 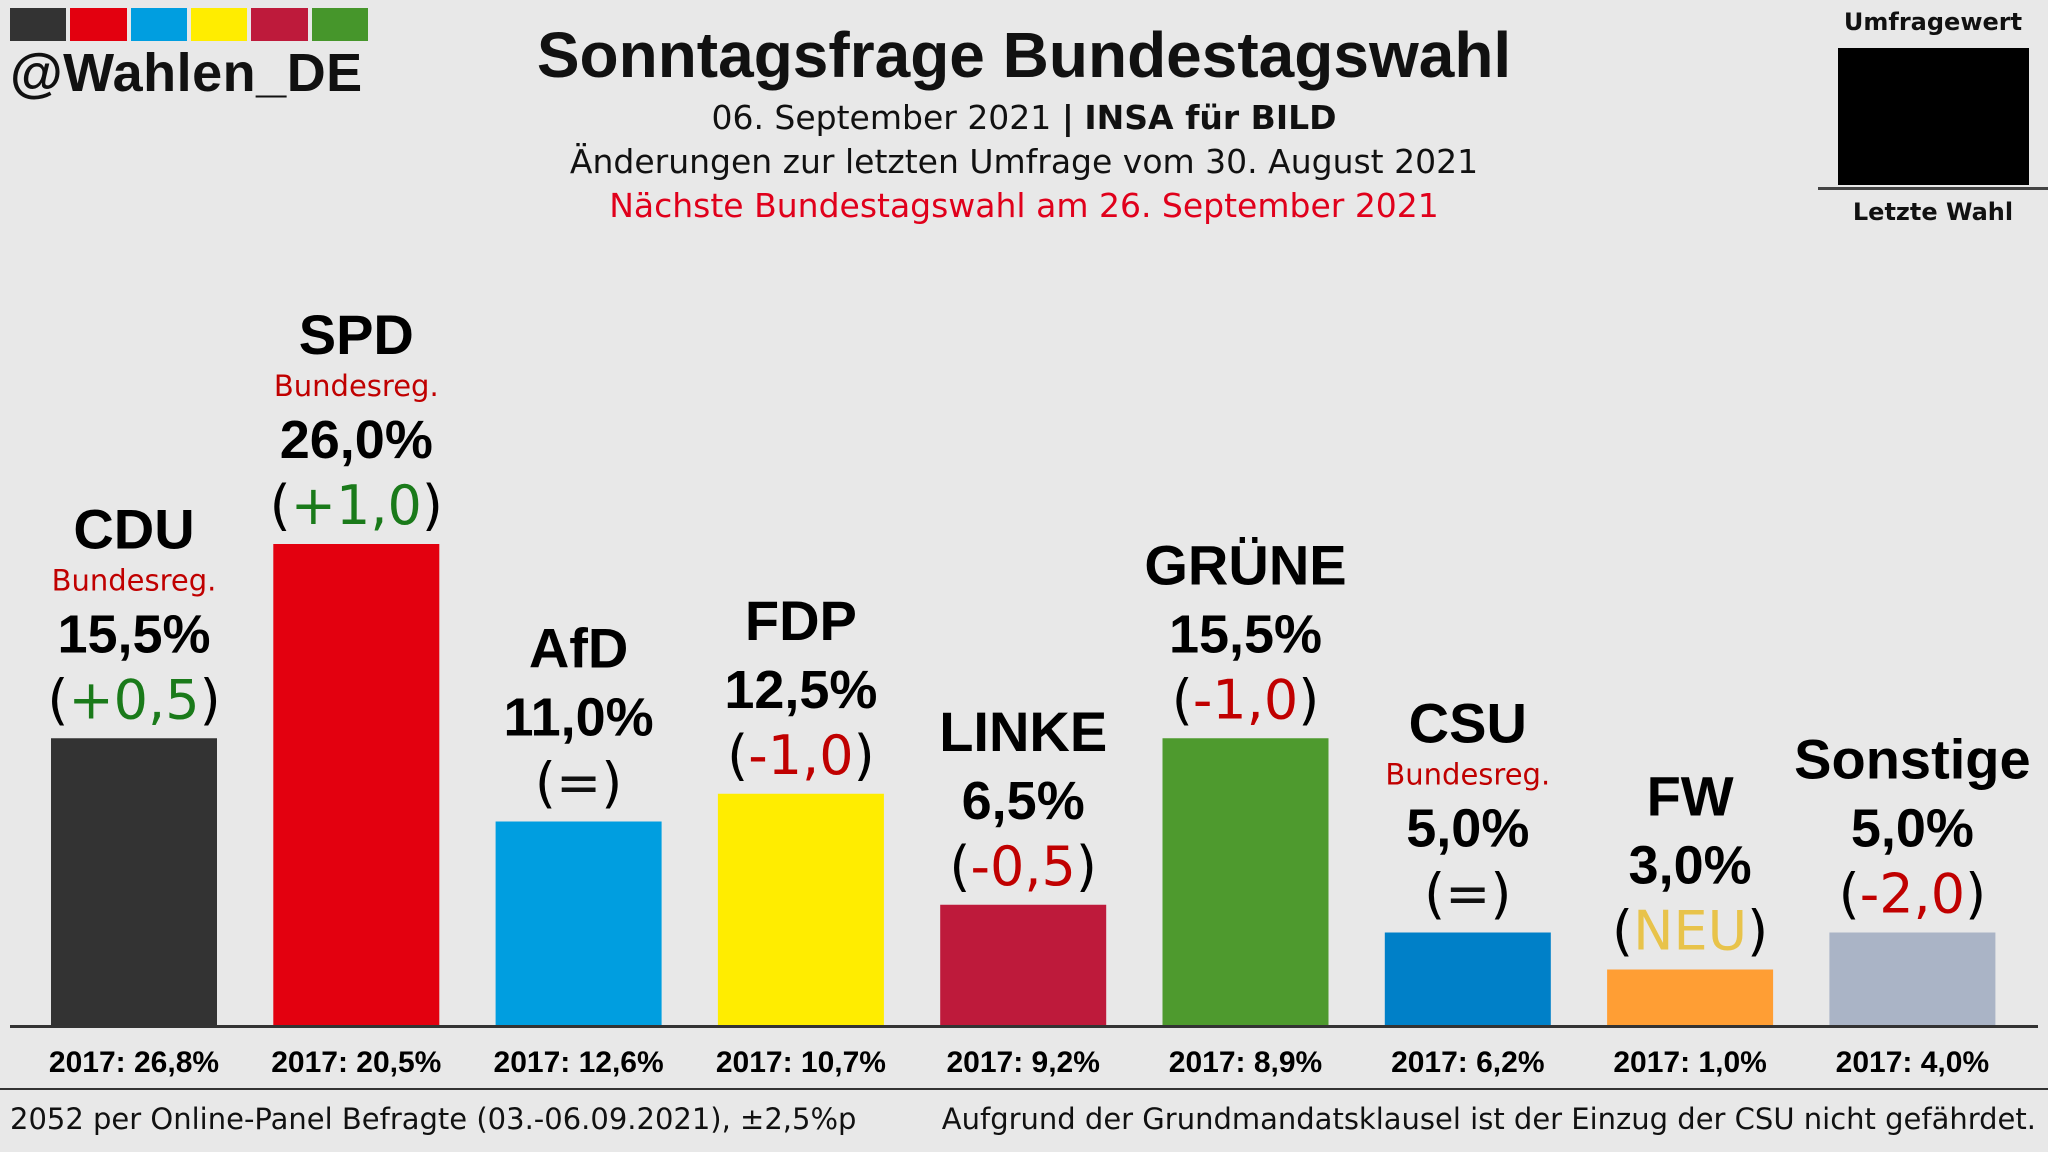 What do you see at coordinates (133, 528) in the screenshot?
I see `party-label: CDU` at bounding box center [133, 528].